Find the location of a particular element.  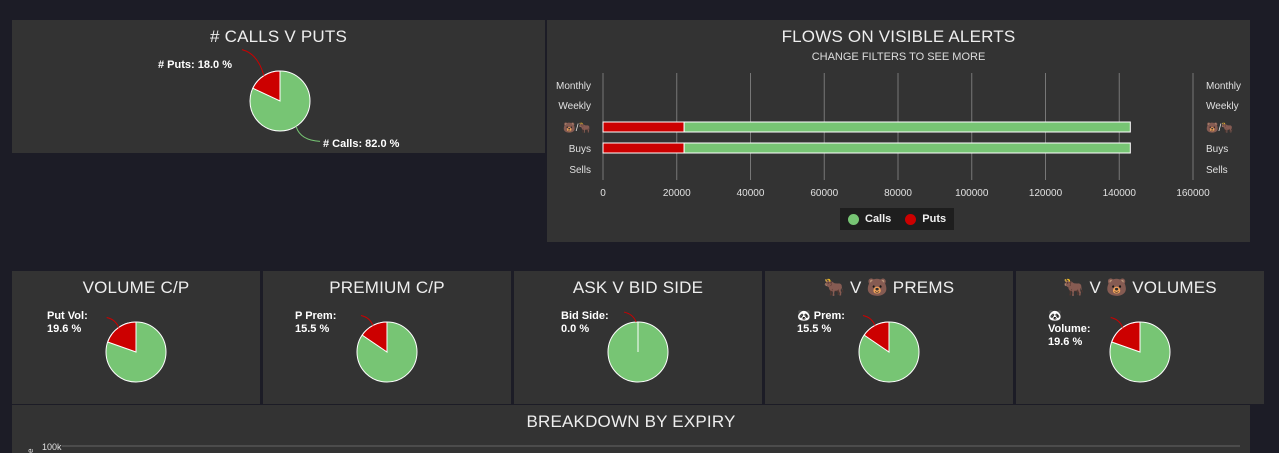

x-tick-label: 60000 is located at coordinates (824, 193).